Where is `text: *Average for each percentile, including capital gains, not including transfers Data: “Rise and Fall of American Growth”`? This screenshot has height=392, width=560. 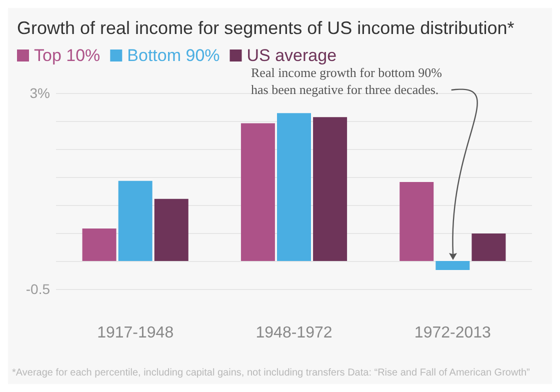 text: *Average for each percentile, including capital gains, not including transfers Data: “Rise and Fall of American Growth” is located at coordinates (271, 373).